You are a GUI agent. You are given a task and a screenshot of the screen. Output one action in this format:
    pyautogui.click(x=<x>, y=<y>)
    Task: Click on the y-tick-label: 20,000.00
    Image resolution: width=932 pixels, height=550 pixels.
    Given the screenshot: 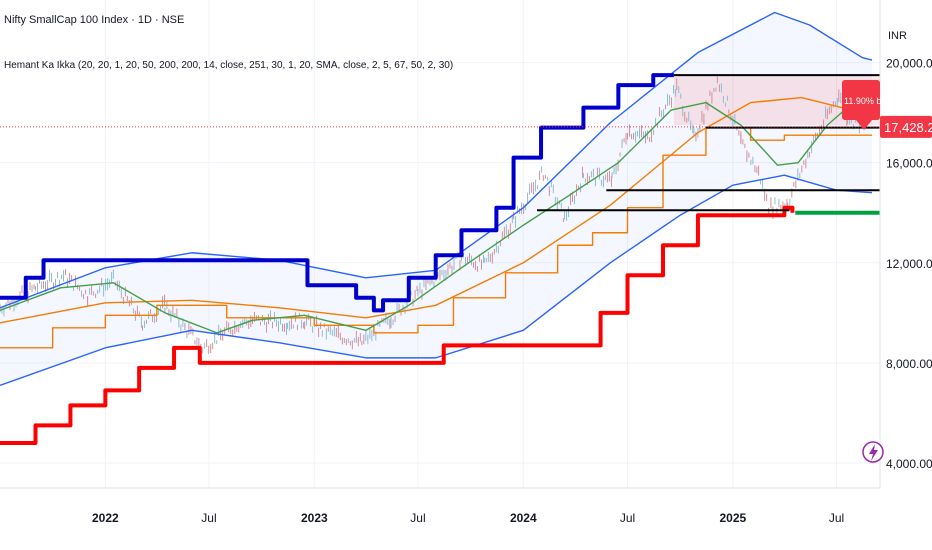 What is the action you would take?
    pyautogui.click(x=909, y=64)
    